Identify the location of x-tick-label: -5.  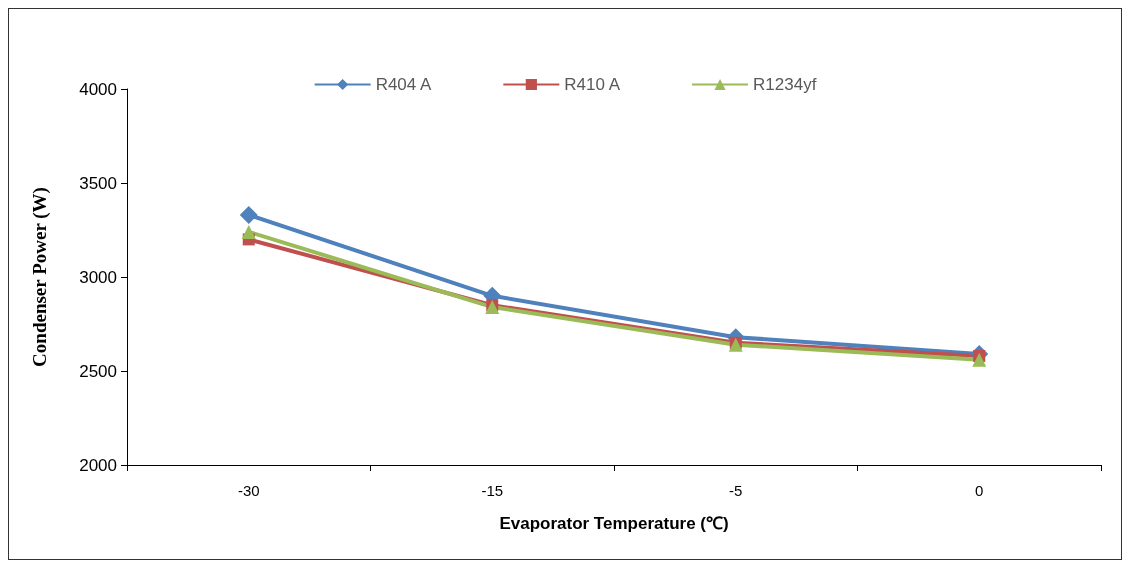
(736, 490).